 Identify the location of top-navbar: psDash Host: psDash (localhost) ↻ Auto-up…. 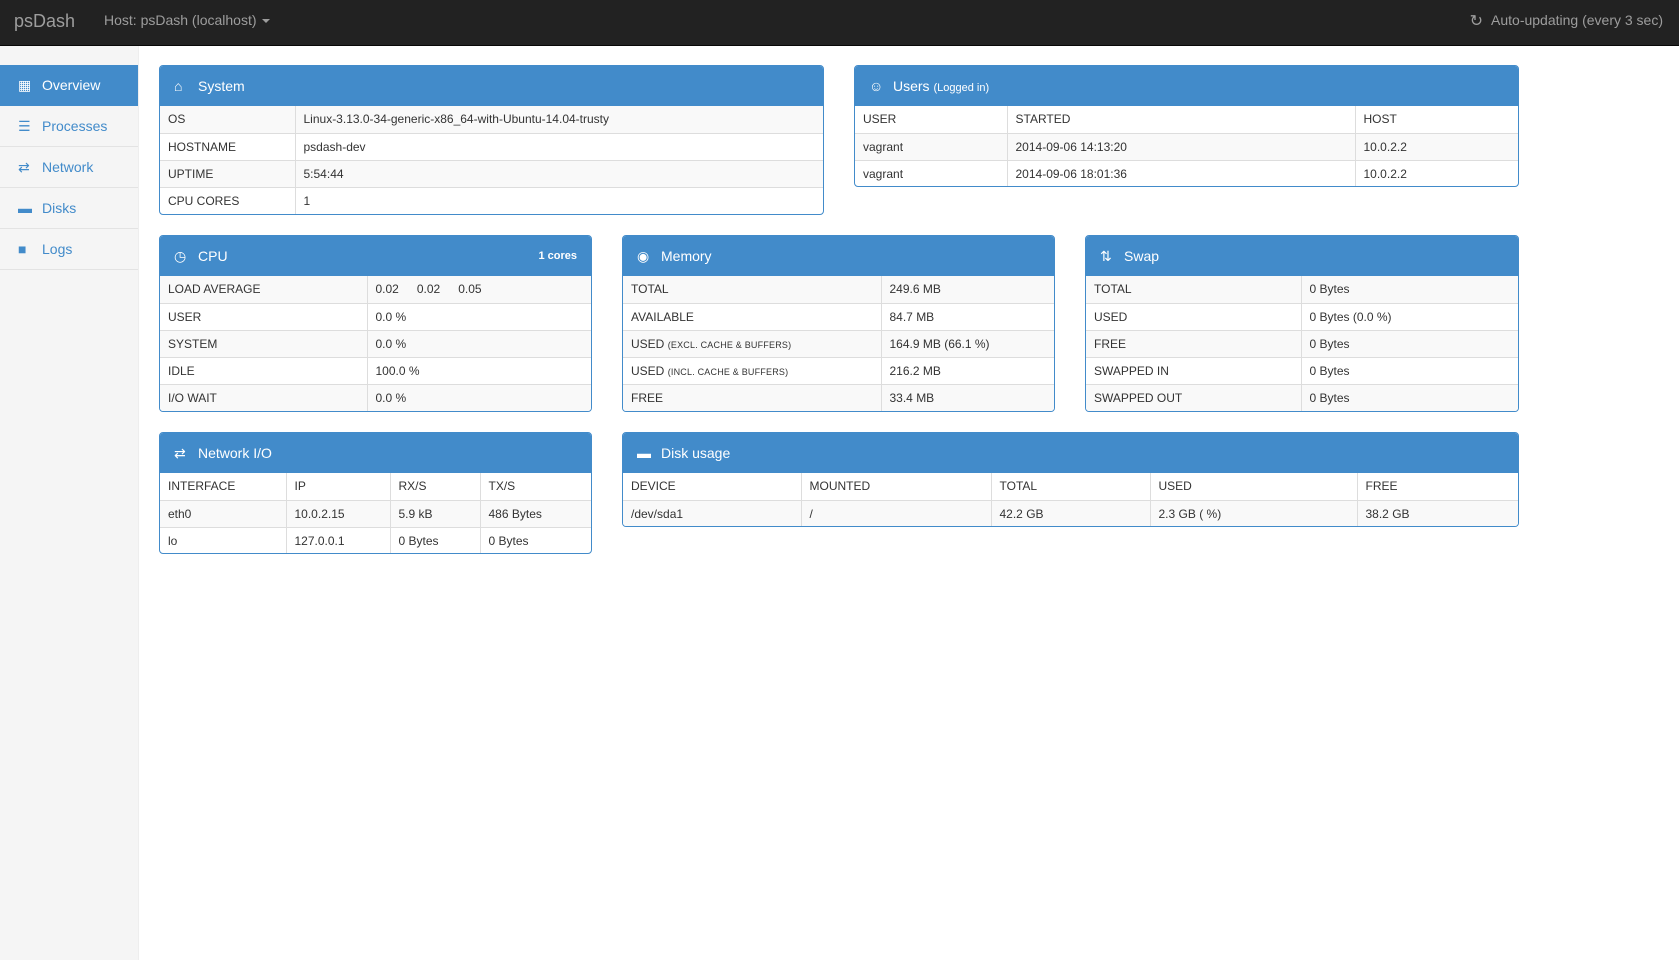
(839, 23).